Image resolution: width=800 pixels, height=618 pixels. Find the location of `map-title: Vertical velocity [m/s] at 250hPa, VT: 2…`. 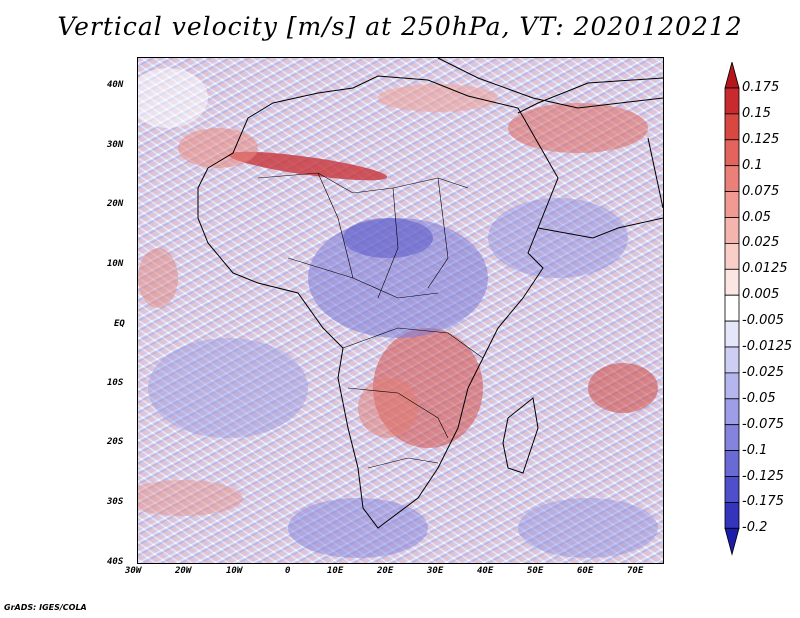

map-title: Vertical velocity [m/s] at 250hPa, VT: 2… is located at coordinates (400, 26).